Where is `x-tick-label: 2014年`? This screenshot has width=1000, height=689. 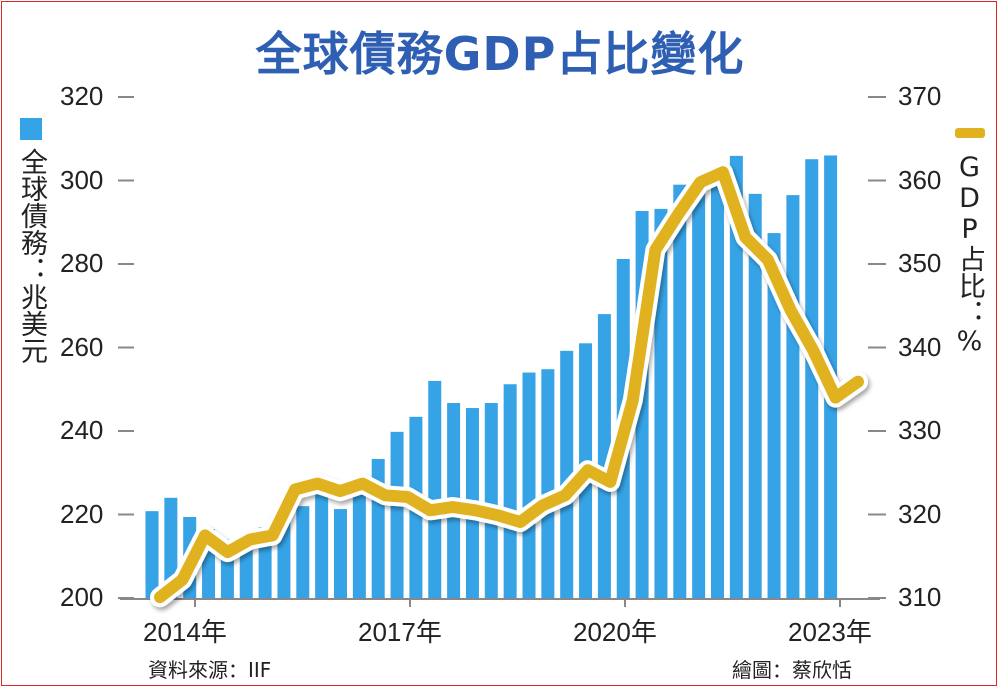
x-tick-label: 2014年 is located at coordinates (185, 632).